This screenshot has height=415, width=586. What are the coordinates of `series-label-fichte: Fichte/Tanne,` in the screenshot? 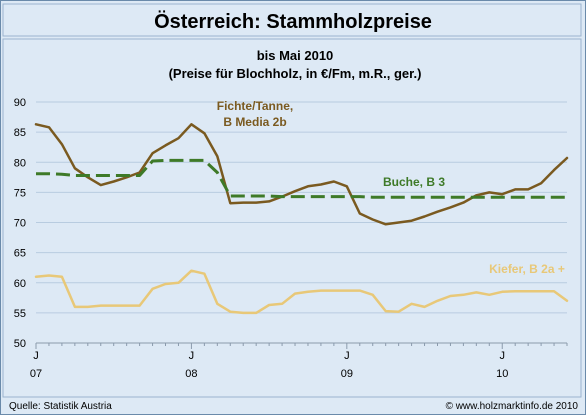 It's located at (255, 106).